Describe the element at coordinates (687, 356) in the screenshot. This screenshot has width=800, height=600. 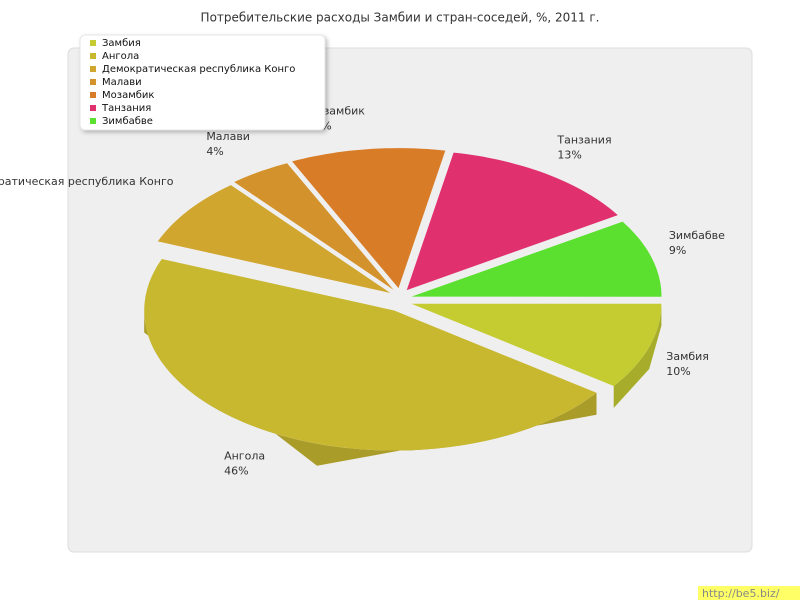
I see `slice-label: Замбия` at that location.